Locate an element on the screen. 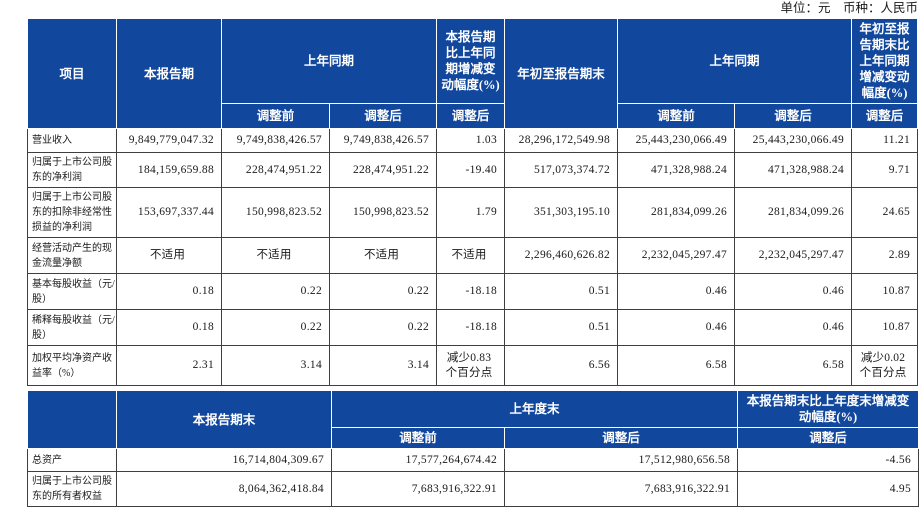 Image resolution: width=921 pixels, height=507 pixels. row-label: 加权平均净资产收益率（%） is located at coordinates (72, 365).